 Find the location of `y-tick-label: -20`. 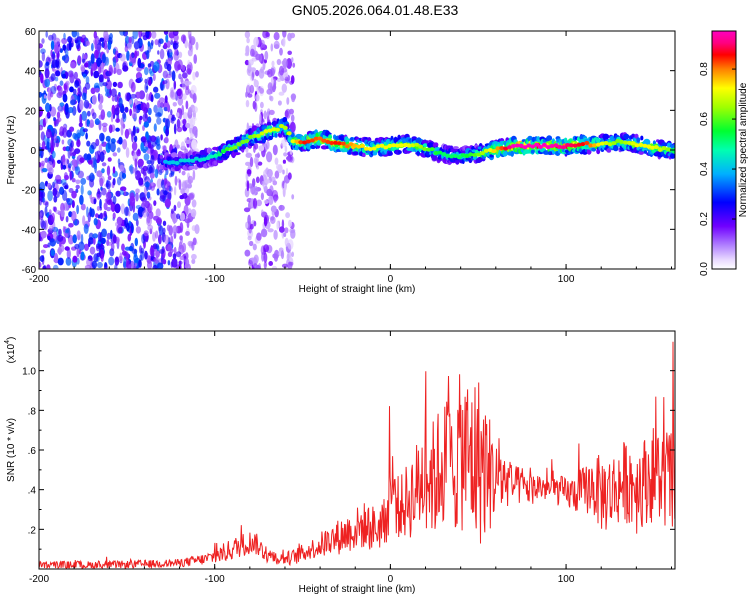

y-tick-label: -20 is located at coordinates (29, 191).